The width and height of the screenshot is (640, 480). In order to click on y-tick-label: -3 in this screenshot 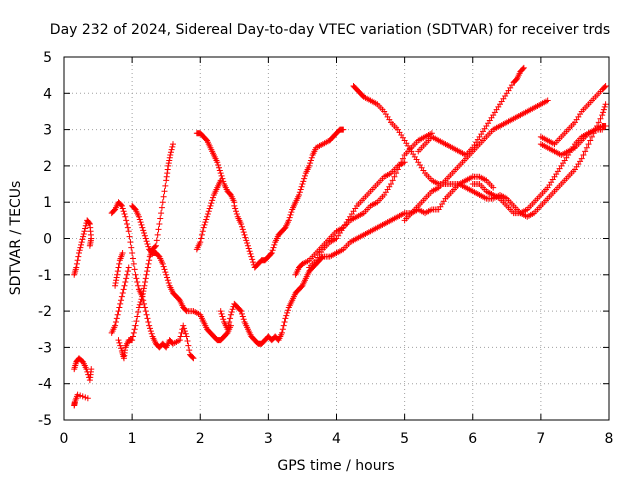, I will do `click(45, 348)`.